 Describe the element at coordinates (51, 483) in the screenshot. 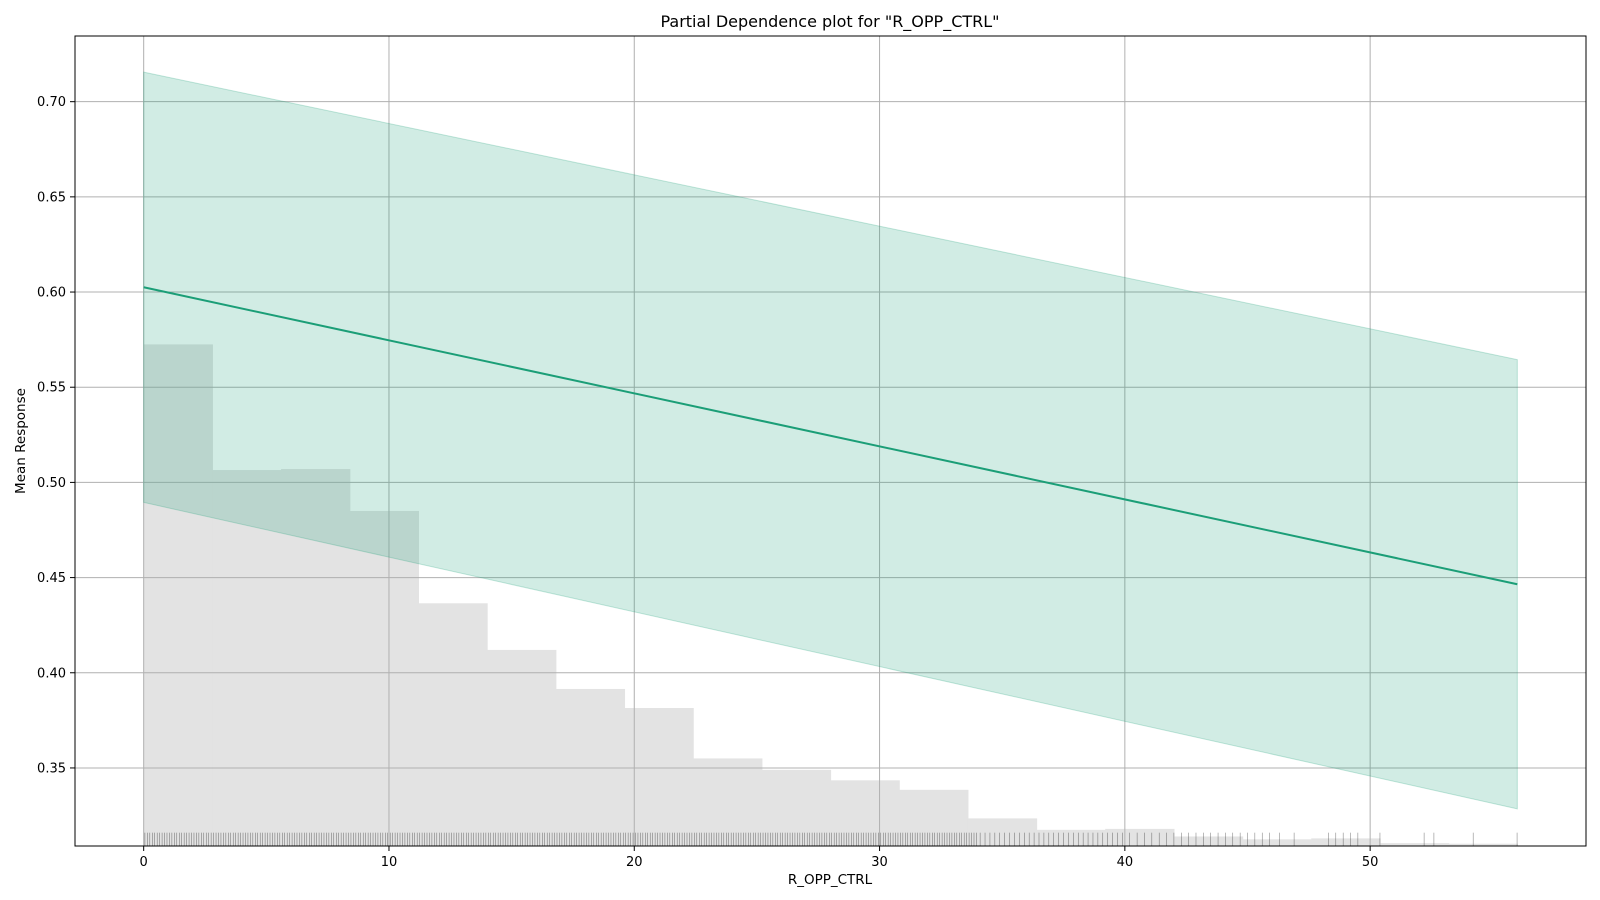

I see `y-tick-label: 0.50` at that location.